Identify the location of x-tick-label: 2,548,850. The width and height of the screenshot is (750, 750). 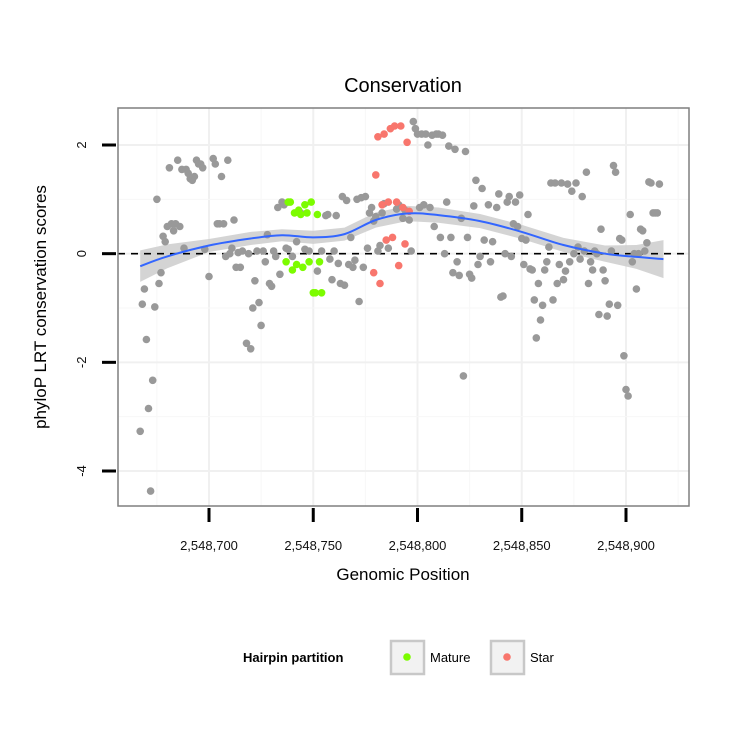
(522, 545).